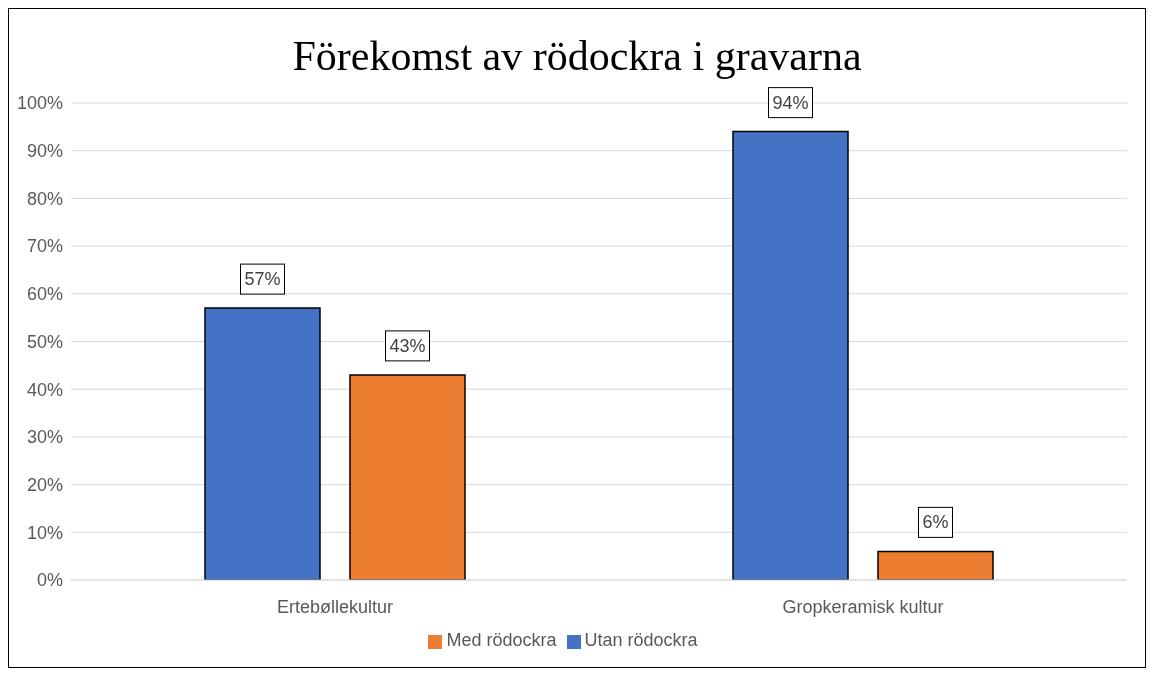 This screenshot has height=677, width=1154. Describe the element at coordinates (44, 532) in the screenshot. I see `y-tick-label: 10%` at that location.